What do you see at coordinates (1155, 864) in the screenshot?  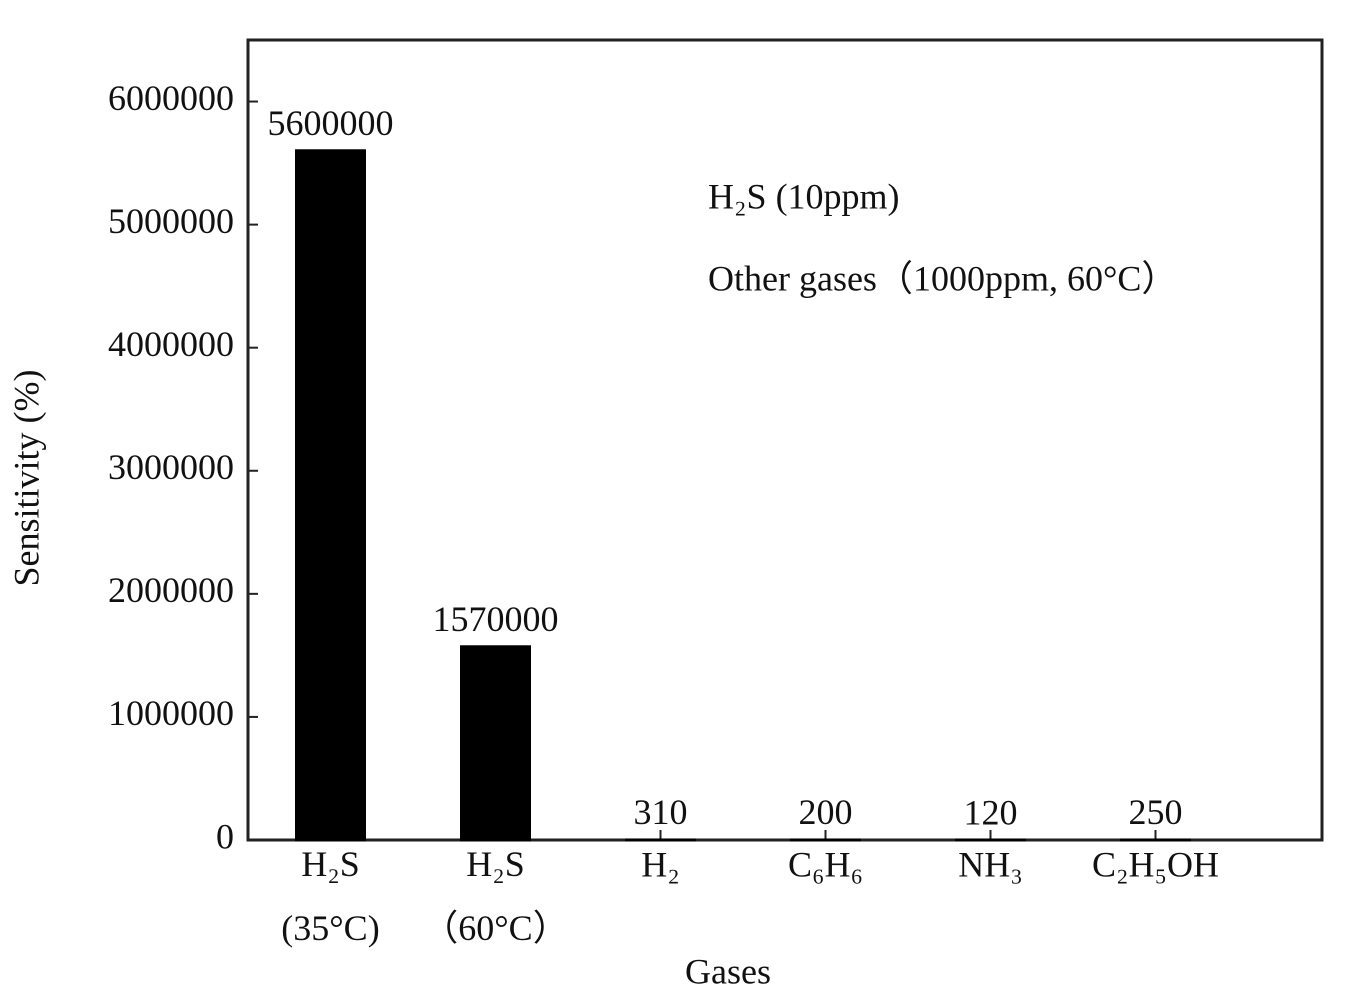 I see `x-tick-label: C₂H₅OH` at bounding box center [1155, 864].